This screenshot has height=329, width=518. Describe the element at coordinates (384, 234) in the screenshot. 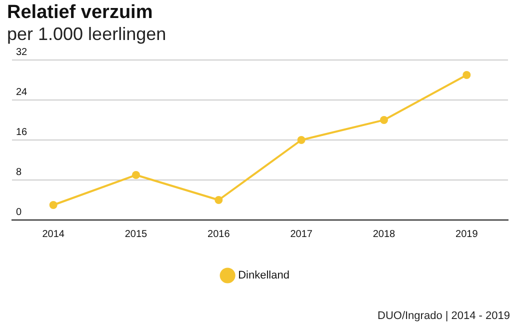

I see `x-tick-label: 2018` at that location.